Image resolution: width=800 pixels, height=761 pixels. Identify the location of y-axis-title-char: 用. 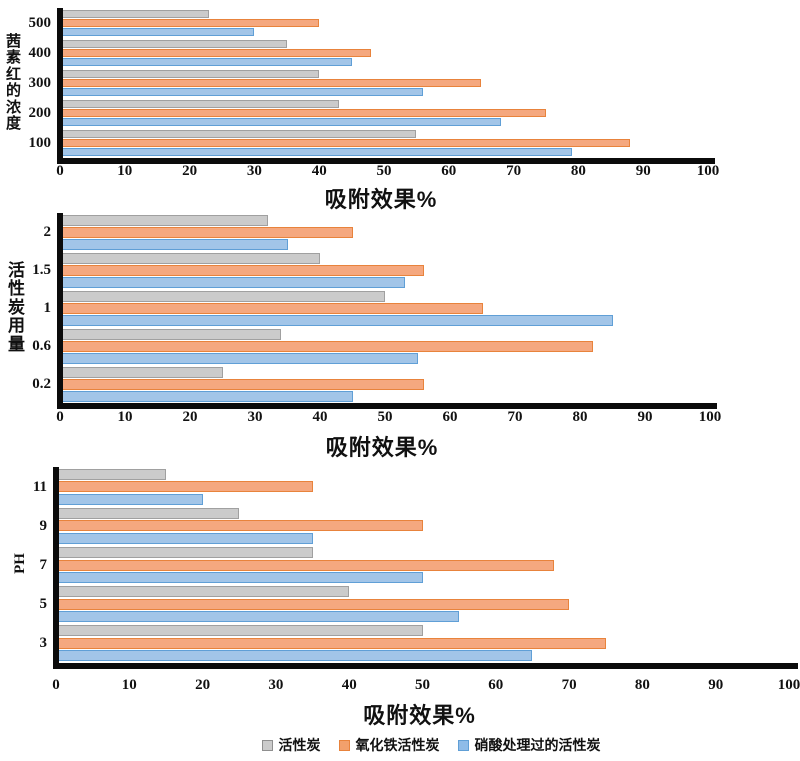
(16, 326).